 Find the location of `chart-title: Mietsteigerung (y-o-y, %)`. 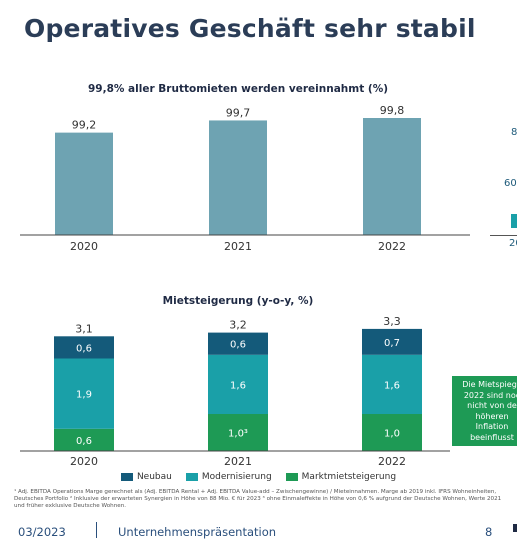

chart-title: Mietsteigerung (y-o-y, %) is located at coordinates (238, 301).